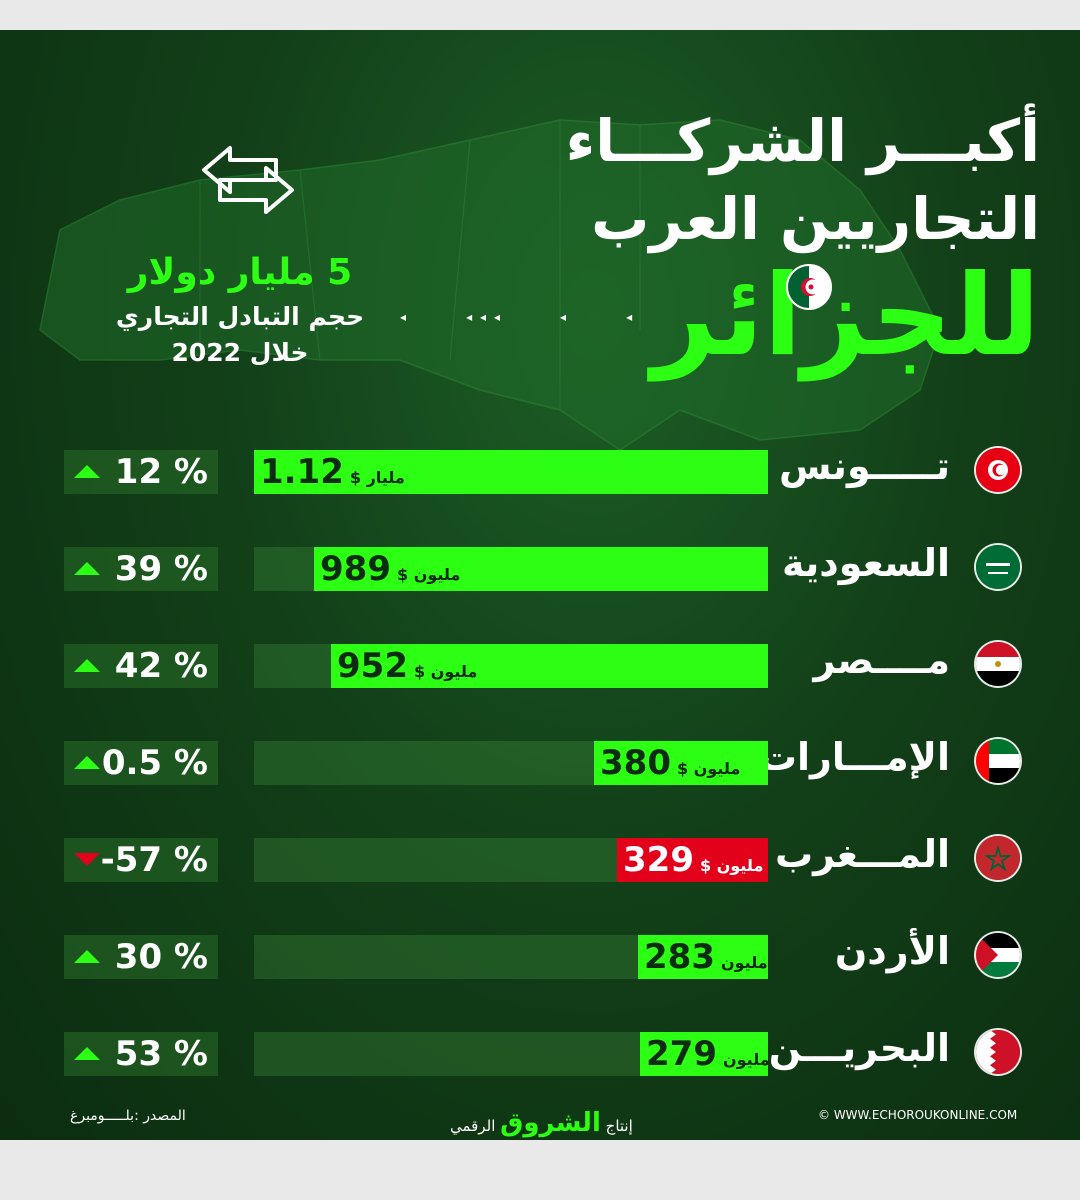  I want to click on production-suffix: الرقمي, so click(473, 1126).